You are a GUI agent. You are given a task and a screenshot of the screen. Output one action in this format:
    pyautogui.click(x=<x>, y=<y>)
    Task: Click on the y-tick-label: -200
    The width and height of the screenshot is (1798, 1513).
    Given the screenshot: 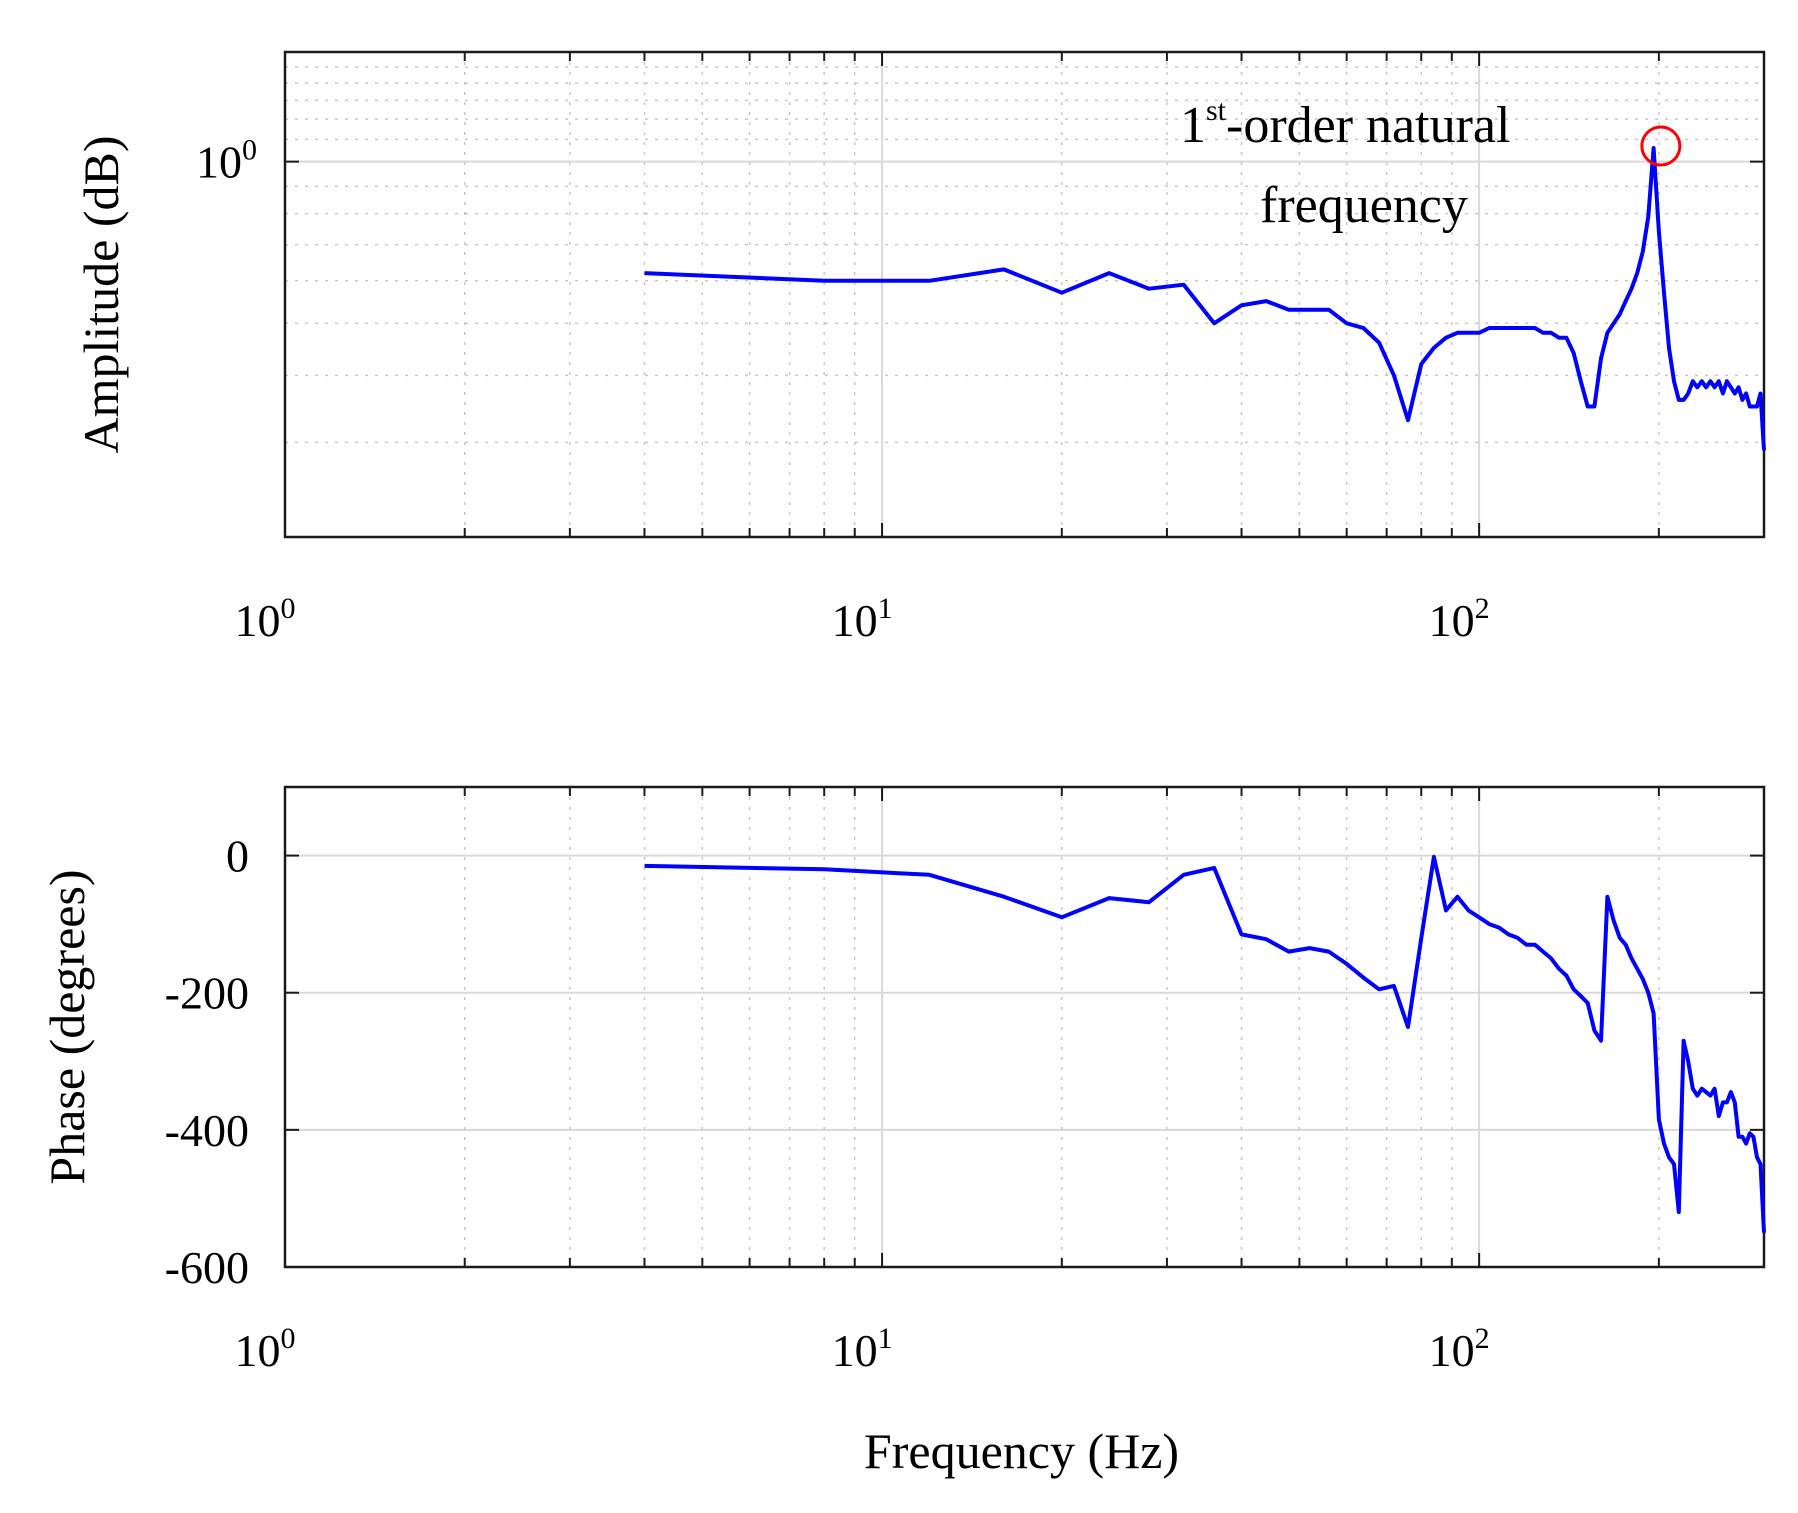 What is the action you would take?
    pyautogui.click(x=207, y=993)
    